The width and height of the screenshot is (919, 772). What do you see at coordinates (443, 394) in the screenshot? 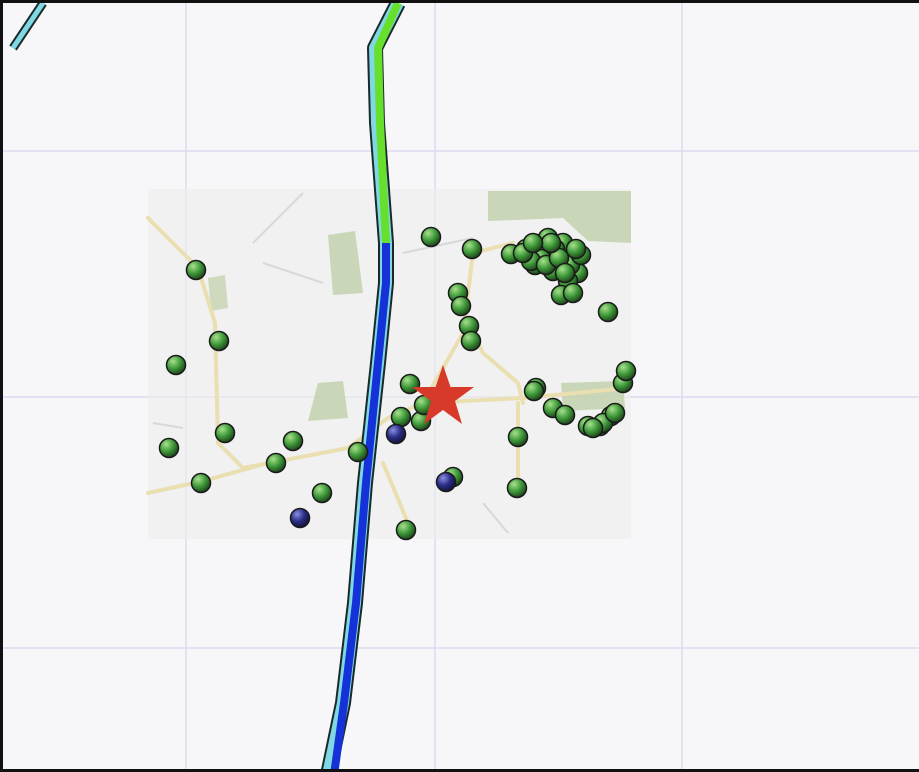
I see `star-icon` at bounding box center [443, 394].